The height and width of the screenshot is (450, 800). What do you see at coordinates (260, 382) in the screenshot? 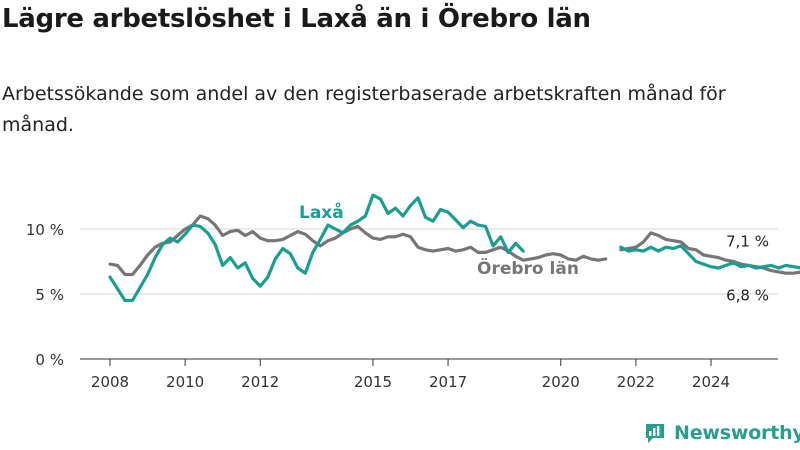
I see `x-tick-label: 2012` at bounding box center [260, 382].